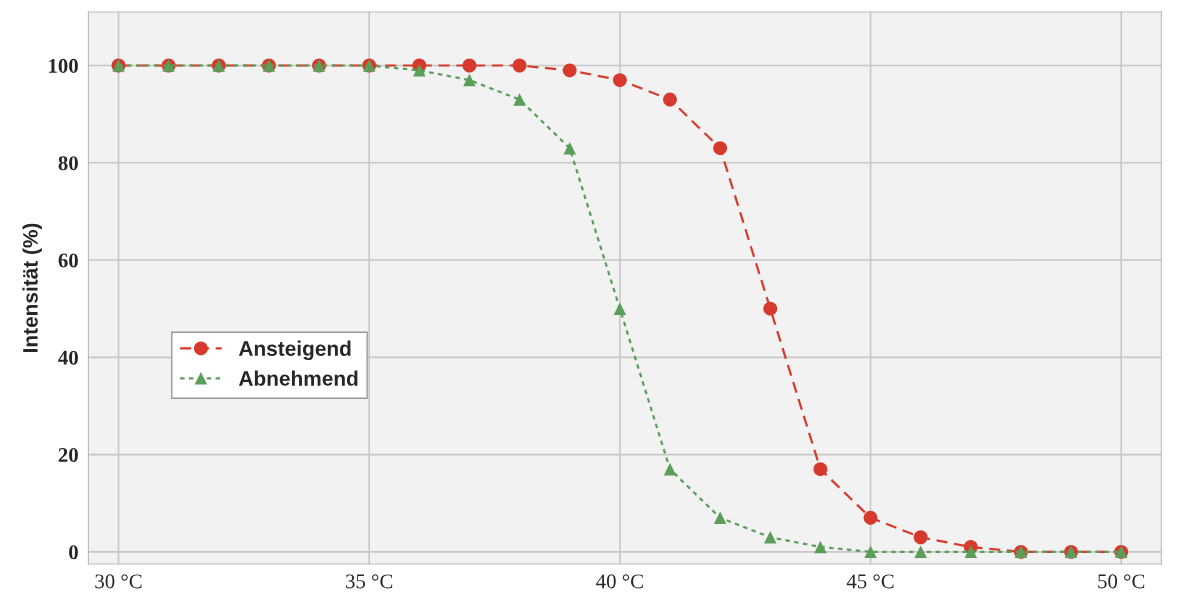 The image size is (1179, 600). What do you see at coordinates (68, 357) in the screenshot?
I see `y-tick-label: 40` at bounding box center [68, 357].